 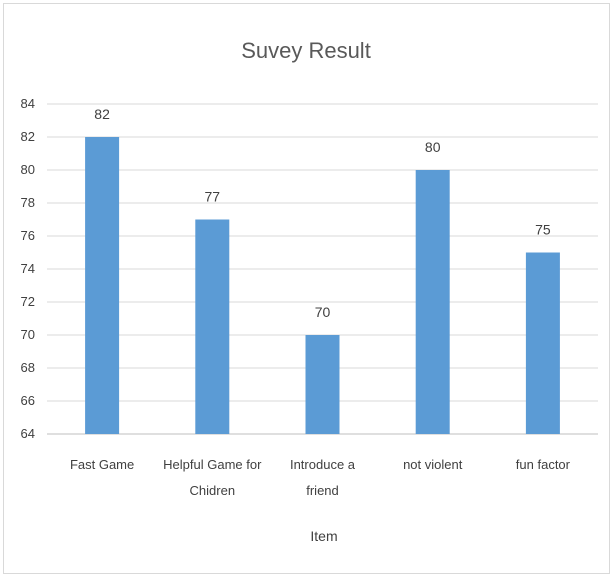 What do you see at coordinates (323, 536) in the screenshot?
I see `x-axis-title: Item` at bounding box center [323, 536].